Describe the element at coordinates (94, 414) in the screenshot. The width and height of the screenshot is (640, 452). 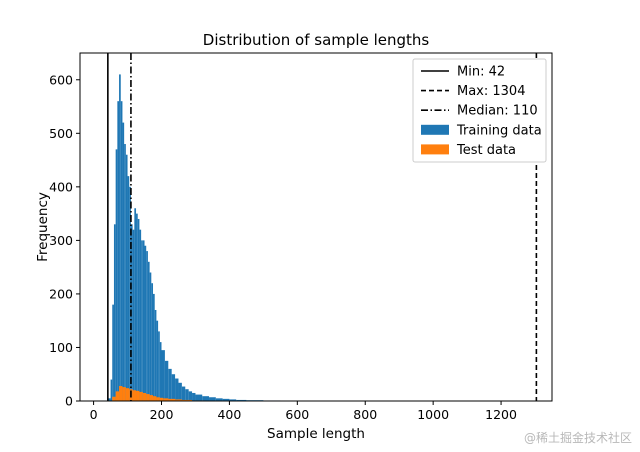
I see `x-tick-label: 0` at that location.